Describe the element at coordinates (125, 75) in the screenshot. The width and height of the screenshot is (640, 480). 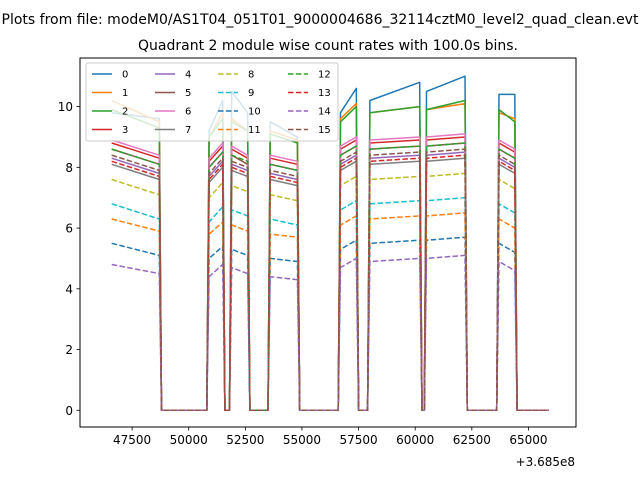
I see `legend-label-0: 0` at that location.